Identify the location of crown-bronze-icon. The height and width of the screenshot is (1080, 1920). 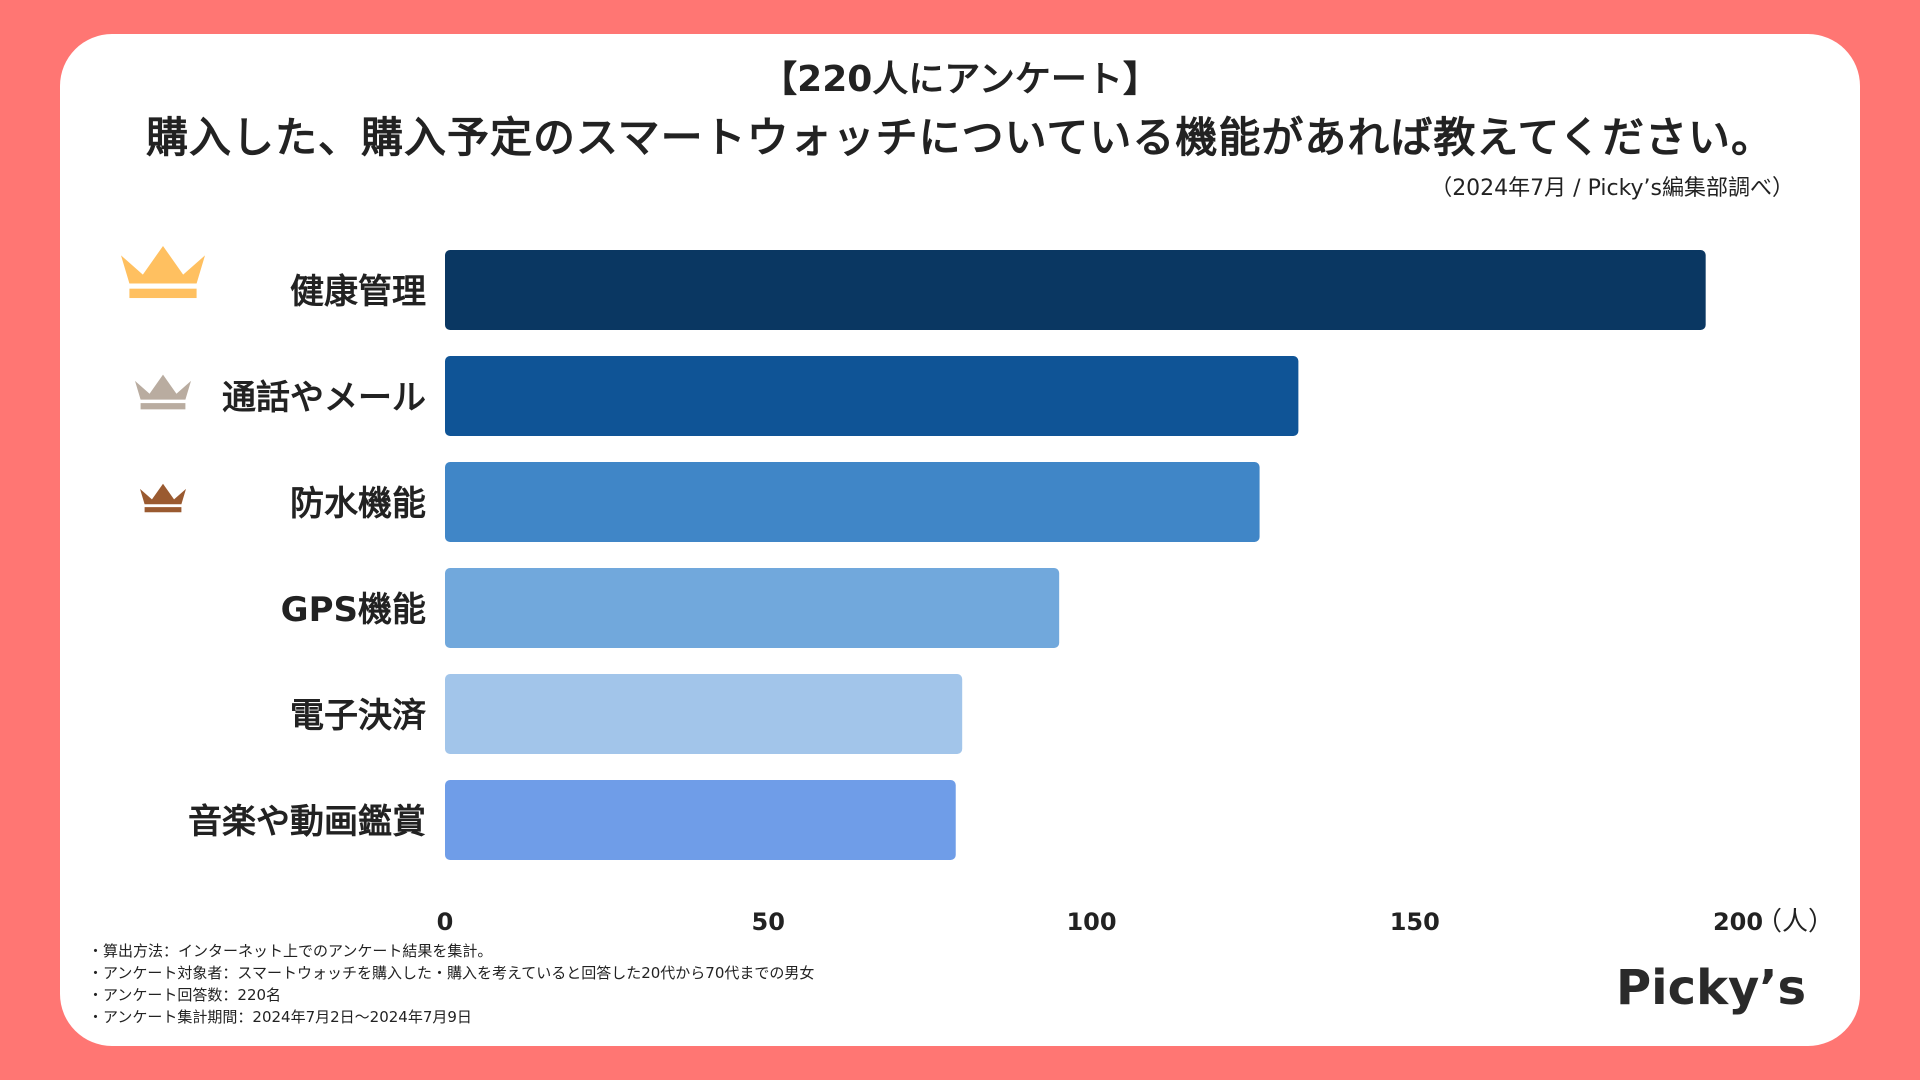
(163, 494).